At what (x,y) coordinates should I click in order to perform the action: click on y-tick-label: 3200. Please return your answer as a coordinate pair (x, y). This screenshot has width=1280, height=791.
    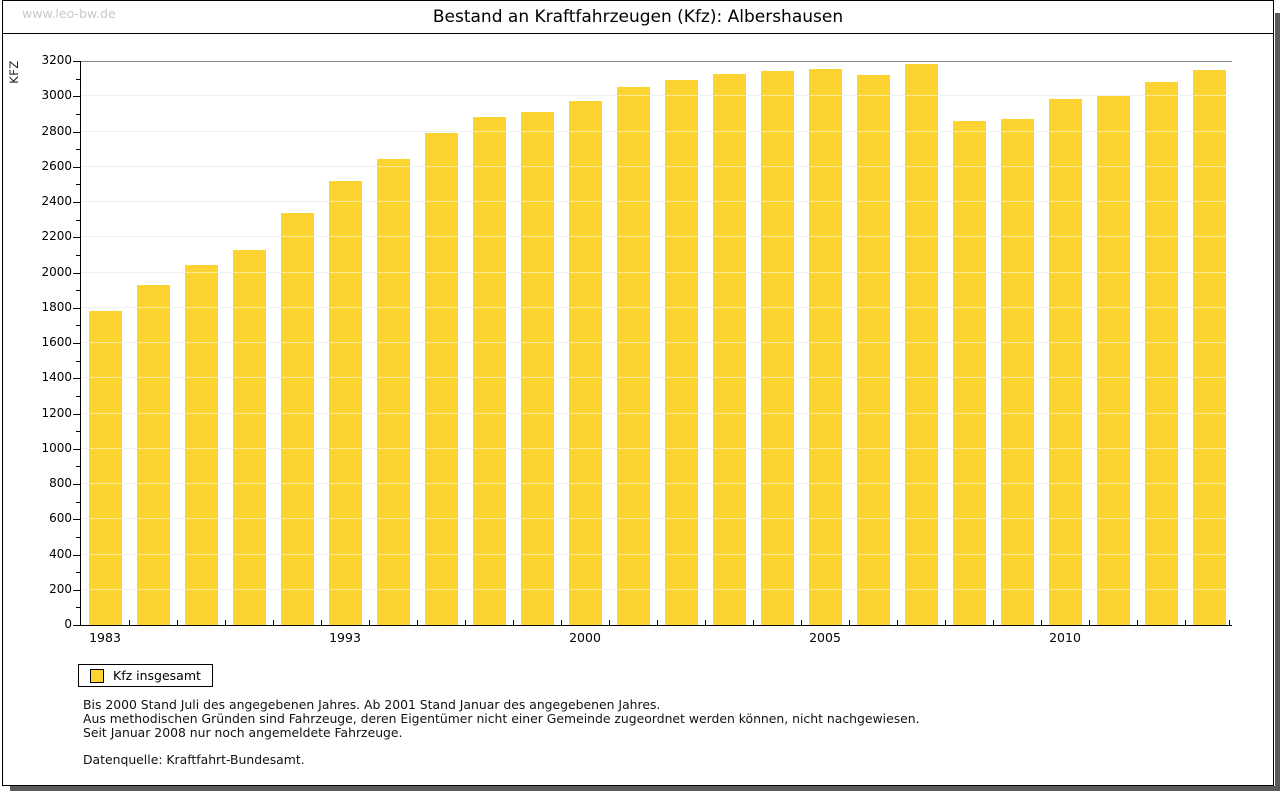
    Looking at the image, I should click on (56, 60).